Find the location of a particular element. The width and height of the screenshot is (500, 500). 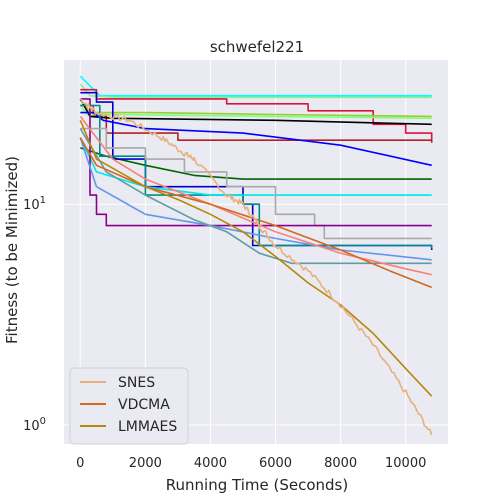

legend: SNES VDCMA LMMAES is located at coordinates (129, 406).